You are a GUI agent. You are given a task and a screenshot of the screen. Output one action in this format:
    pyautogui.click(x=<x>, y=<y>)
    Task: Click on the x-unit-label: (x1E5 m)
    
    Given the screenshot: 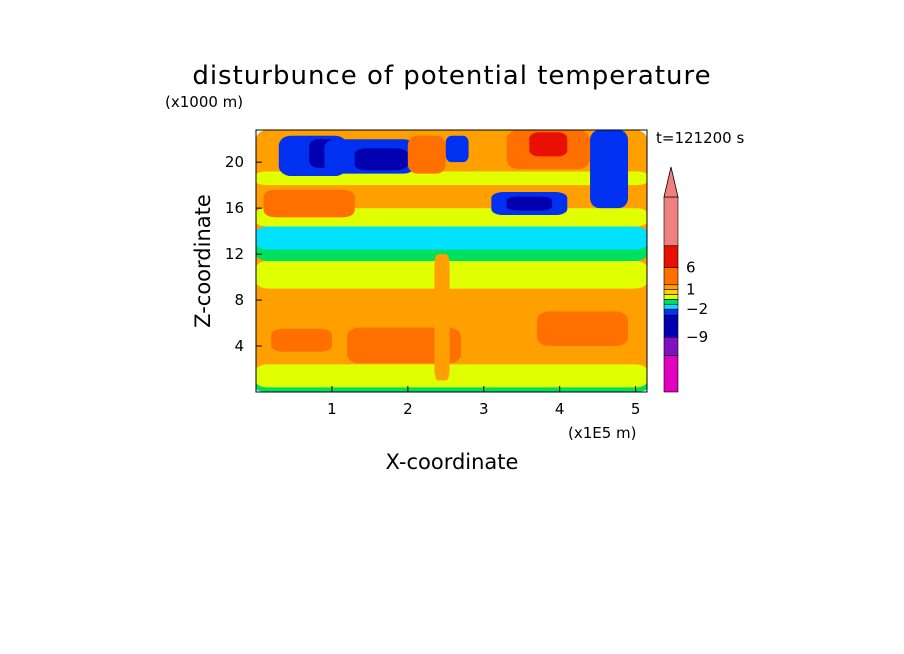 What is the action you would take?
    pyautogui.click(x=602, y=433)
    